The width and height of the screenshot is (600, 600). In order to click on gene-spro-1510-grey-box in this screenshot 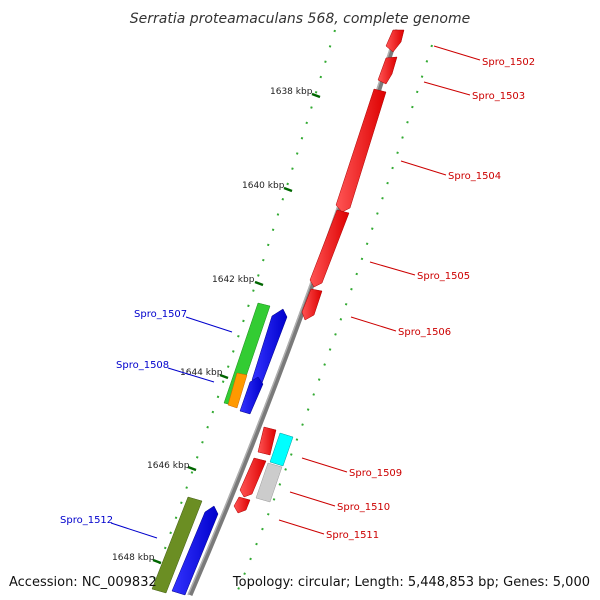, I will do `click(269, 482)`.